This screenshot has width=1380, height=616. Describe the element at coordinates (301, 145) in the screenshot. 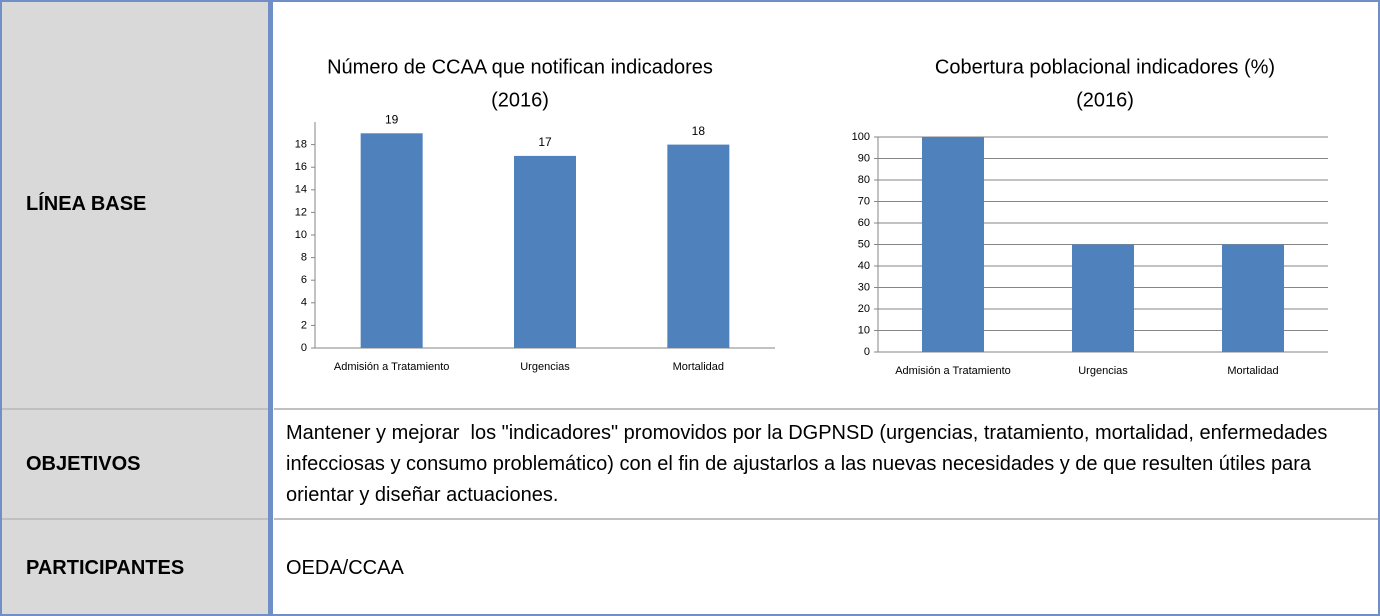

I see `y-tick-label: 18` at that location.